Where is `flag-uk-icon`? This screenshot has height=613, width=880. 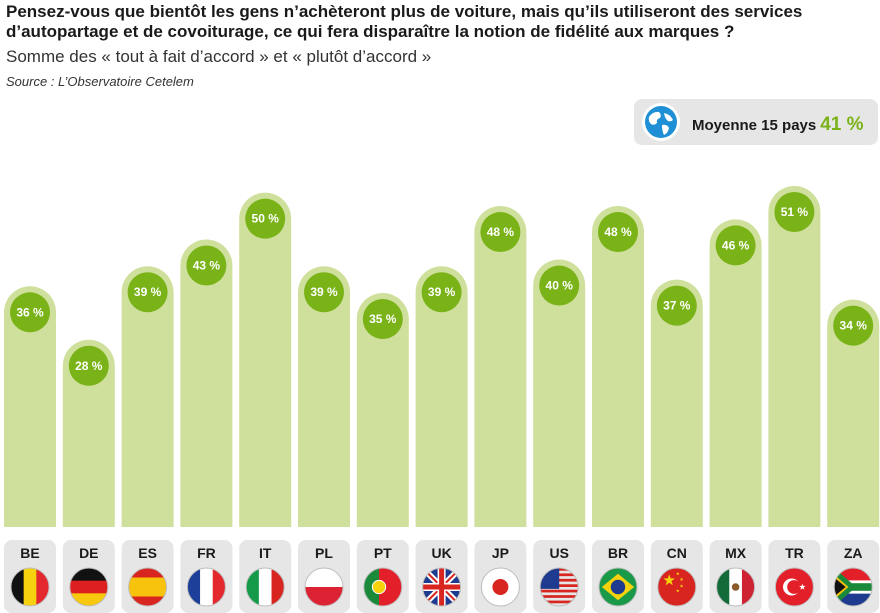 flag-uk-icon is located at coordinates (441, 587).